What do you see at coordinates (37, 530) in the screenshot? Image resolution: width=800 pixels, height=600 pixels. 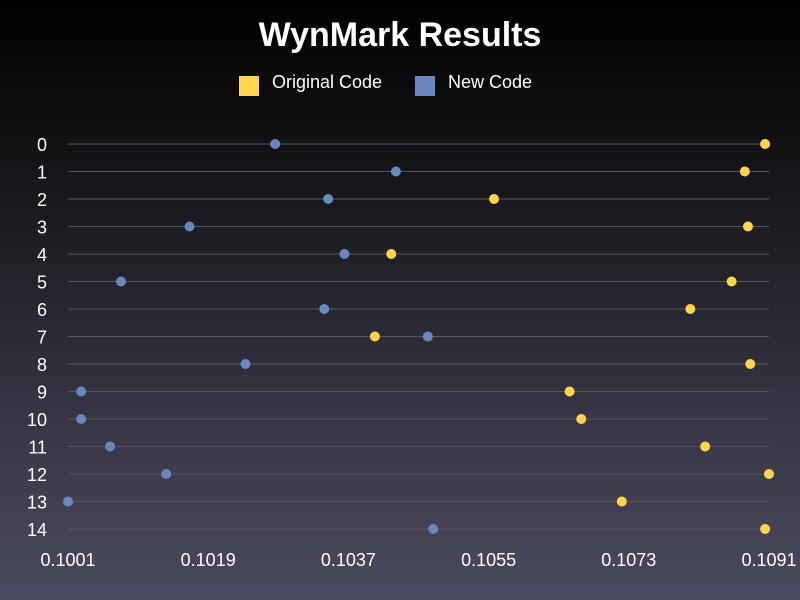 I see `y-tick-label: 14` at bounding box center [37, 530].